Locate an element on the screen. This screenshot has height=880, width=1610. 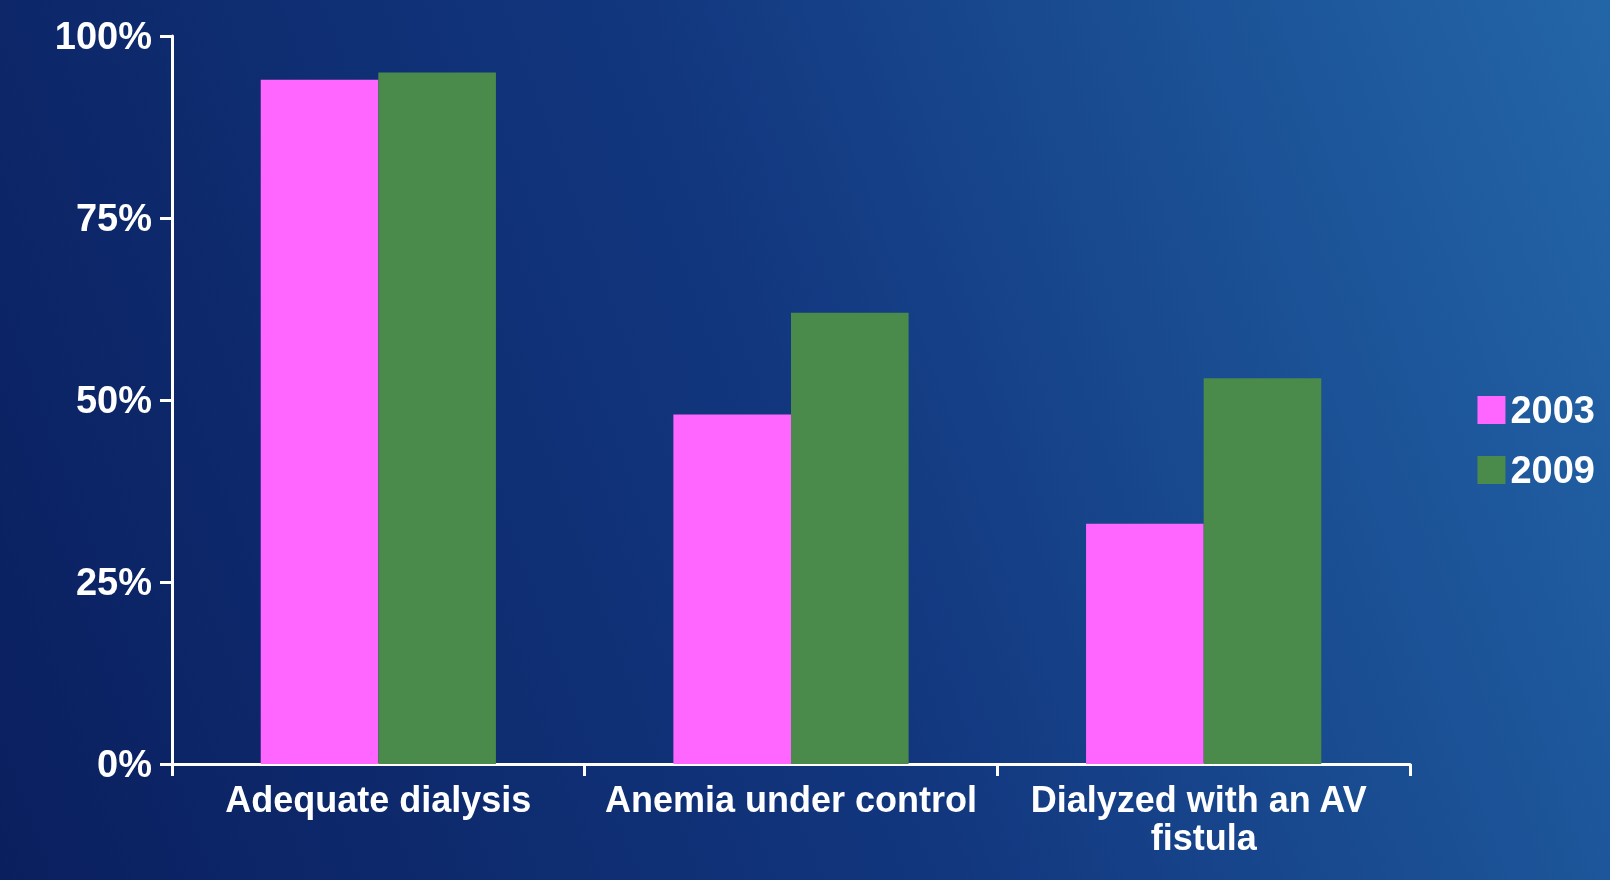
legend-label: 2003 is located at coordinates (1553, 410).